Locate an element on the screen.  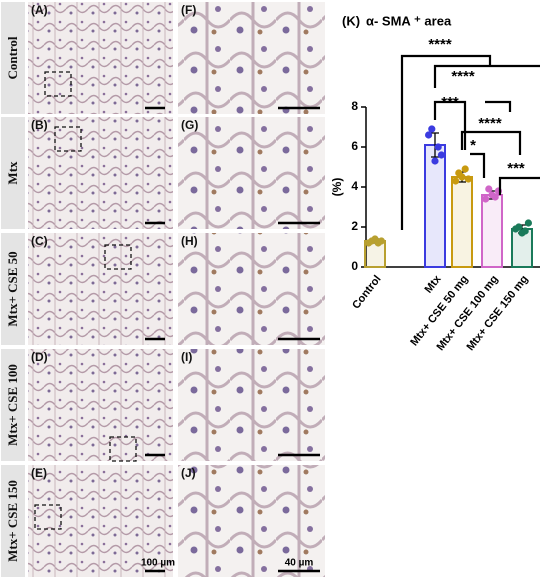
panel-label: (B) is located at coordinates (39, 125).